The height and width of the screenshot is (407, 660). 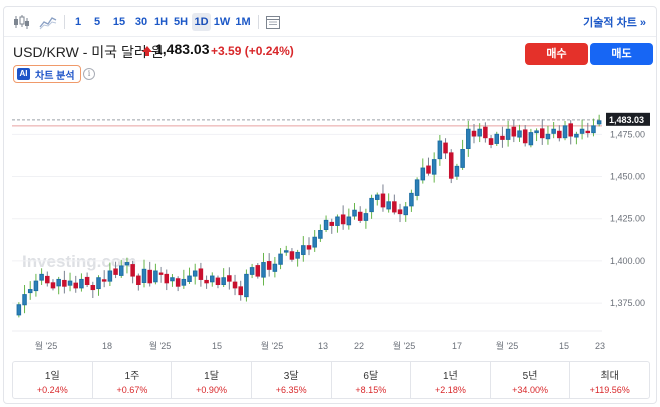 What do you see at coordinates (64, 22) in the screenshot?
I see `toolbar-divider` at bounding box center [64, 22].